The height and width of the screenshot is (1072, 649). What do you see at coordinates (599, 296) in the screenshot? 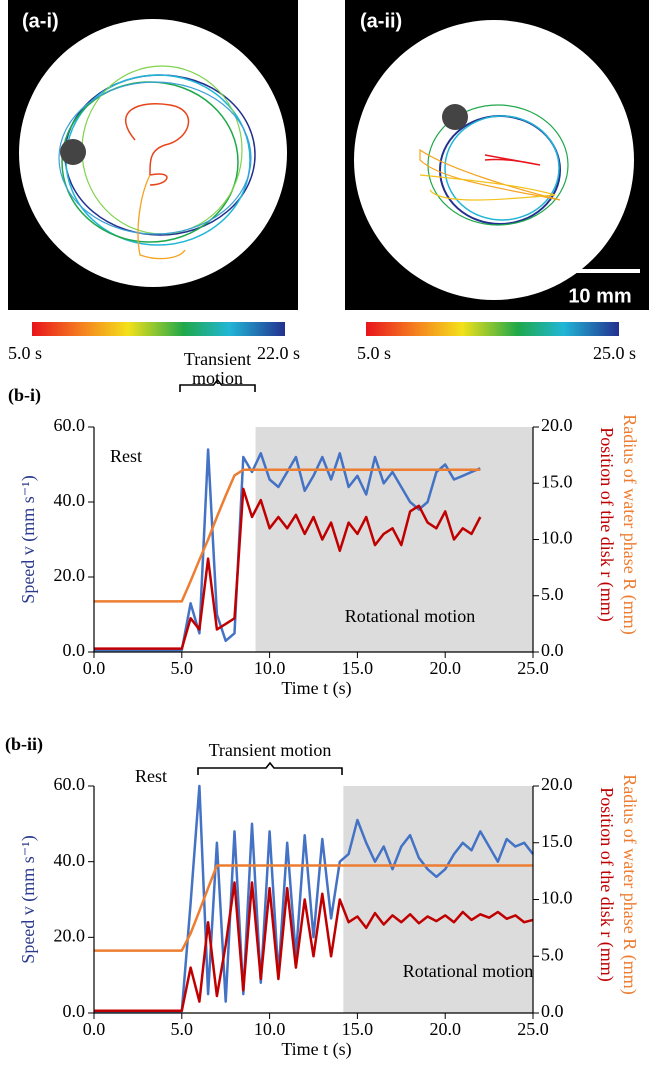
I see `scale-bar-label: 10 mm` at bounding box center [599, 296].